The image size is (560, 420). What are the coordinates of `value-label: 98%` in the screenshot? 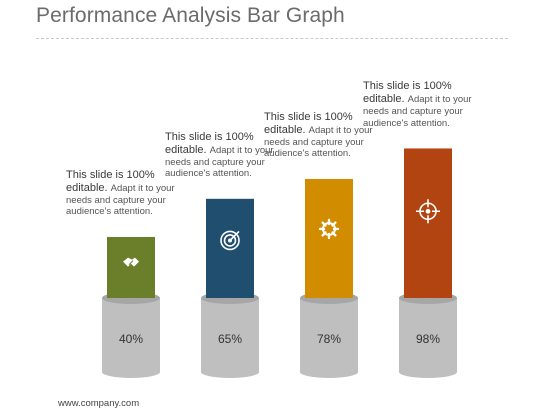 It's located at (428, 339).